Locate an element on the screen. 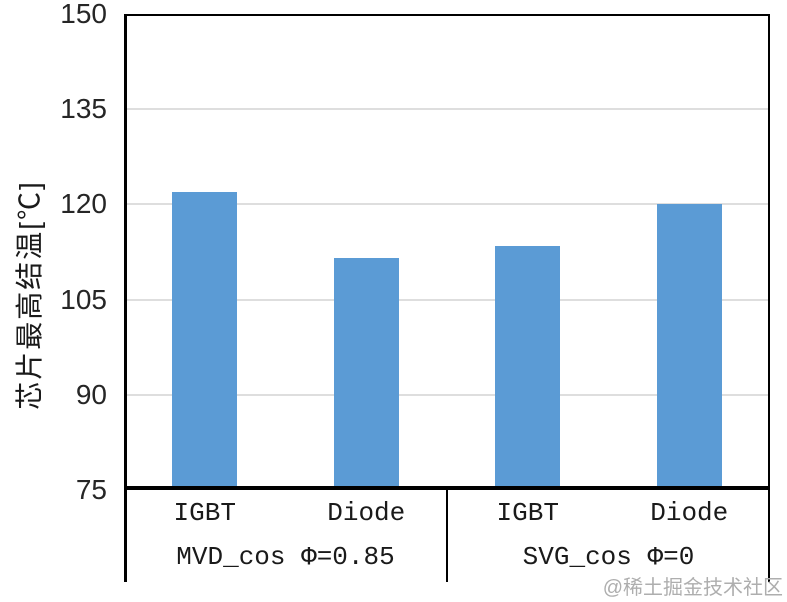  group-label: SVG_cos Φ=0 is located at coordinates (608, 557).